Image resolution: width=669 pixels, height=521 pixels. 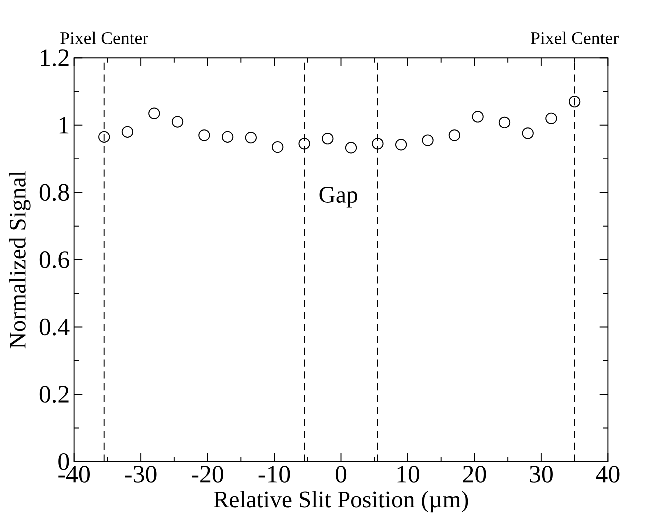 I want to click on x-tick-label: 10, so click(x=409, y=474).